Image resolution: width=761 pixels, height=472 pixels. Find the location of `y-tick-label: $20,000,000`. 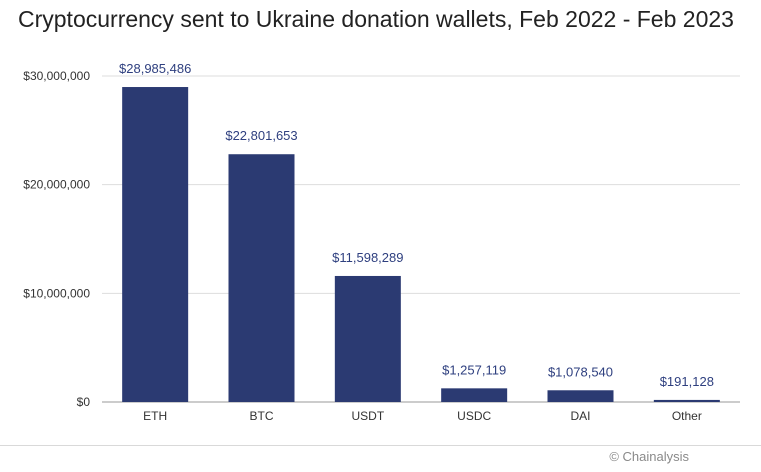

y-tick-label: $20,000,000 is located at coordinates (56, 185).